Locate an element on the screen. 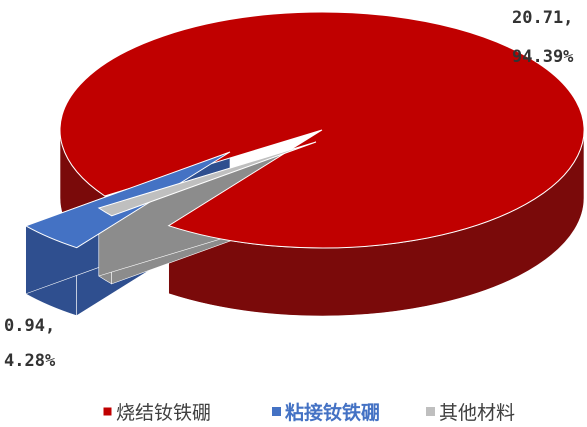 The width and height of the screenshot is (587, 427). legend-swatch-bonded is located at coordinates (276, 411).